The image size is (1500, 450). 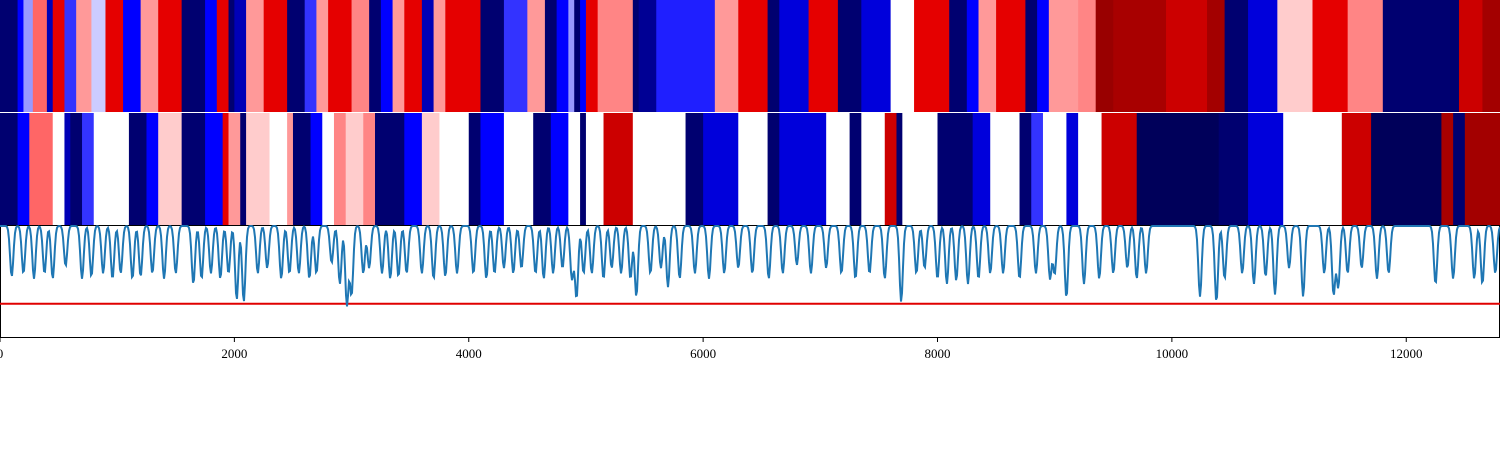 What do you see at coordinates (703, 353) in the screenshot?
I see `x-tick-label: 6000` at bounding box center [703, 353].